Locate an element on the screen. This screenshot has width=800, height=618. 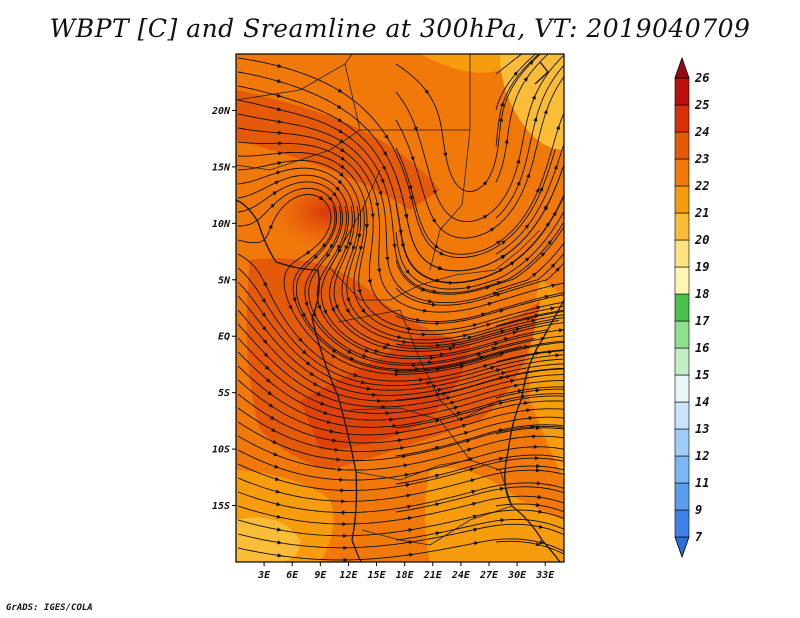
lat-tick-label: 10N is located at coordinates (221, 224).